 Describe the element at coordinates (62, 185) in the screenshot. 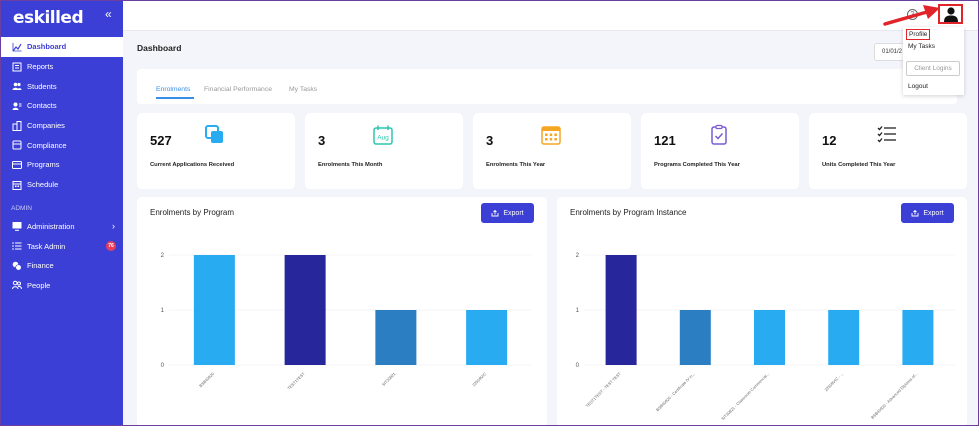

I see `sidebar-item-schedule: Schedule` at that location.